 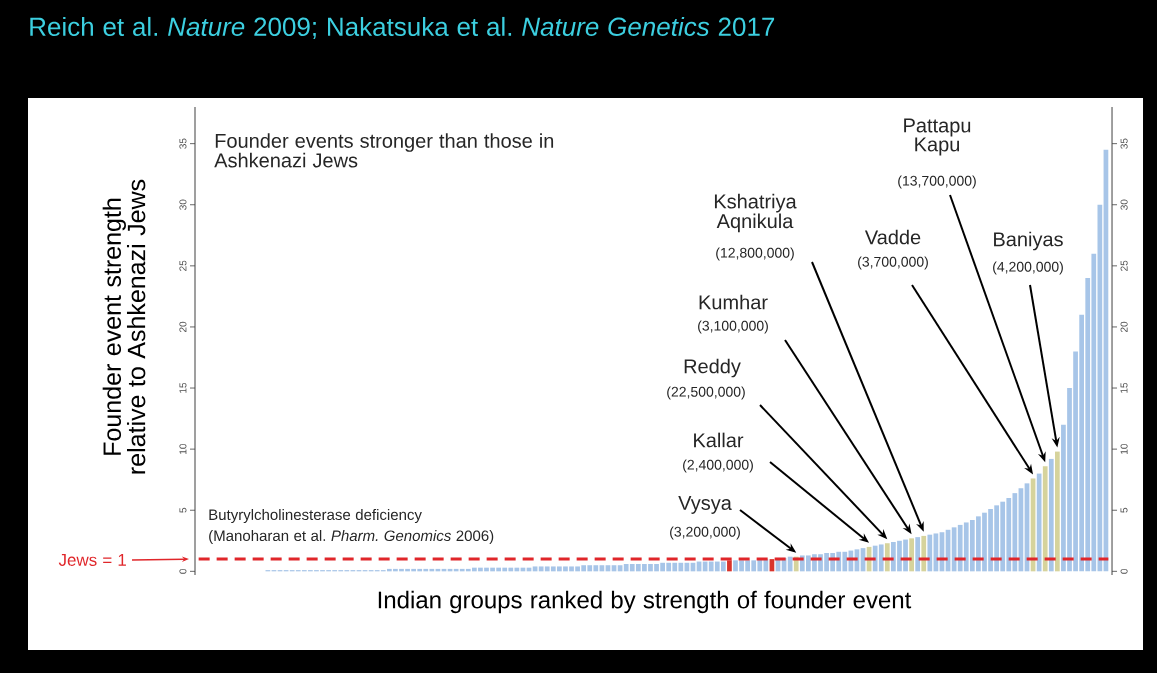 I want to click on annotation: Kshatriya Aqnikula, so click(x=755, y=213).